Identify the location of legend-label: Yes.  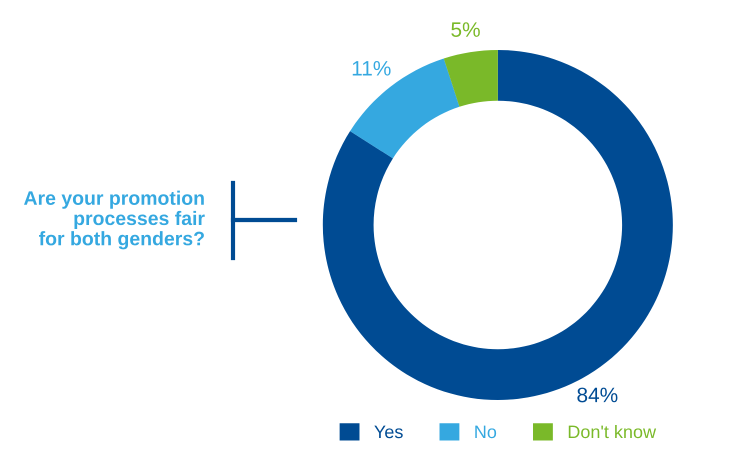
(388, 432).